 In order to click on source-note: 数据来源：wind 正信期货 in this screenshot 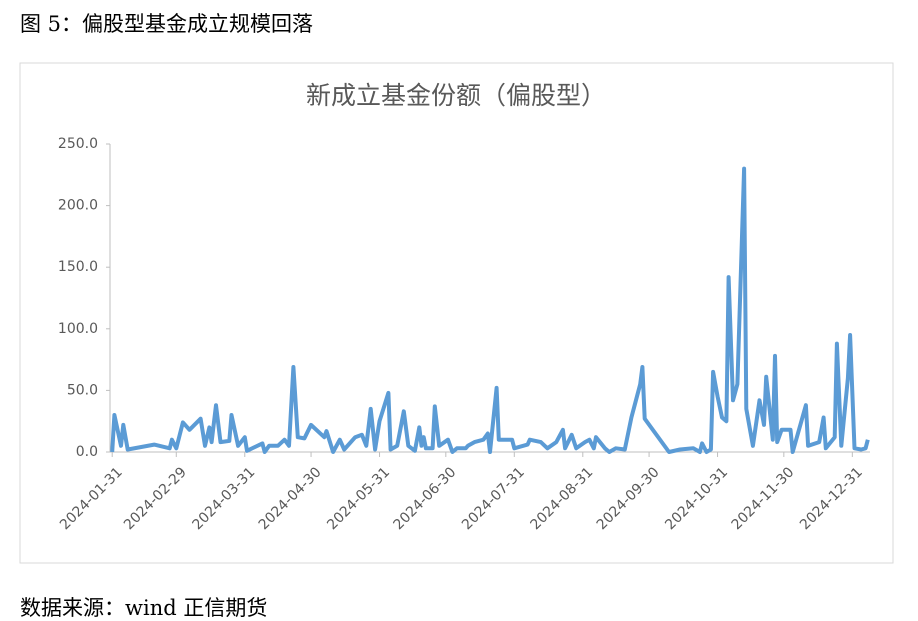, I will do `click(144, 608)`.